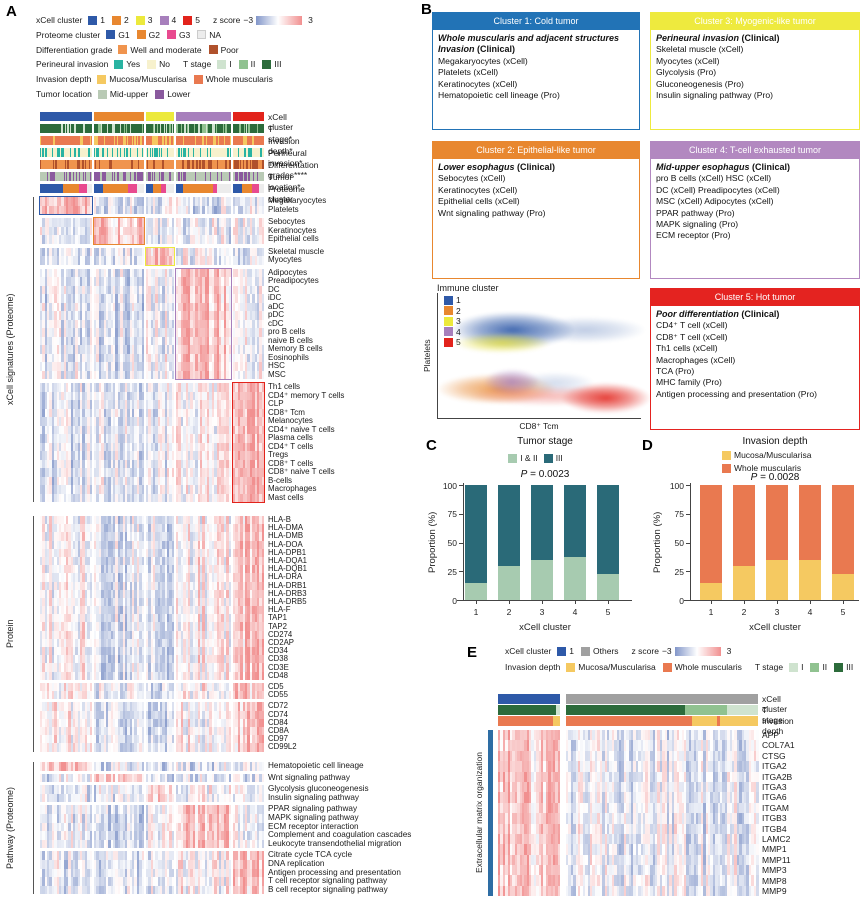  I want to click on heatmap-row-labels: Sebocytes Keratinocytes Epithelial cells, so click(293, 230).